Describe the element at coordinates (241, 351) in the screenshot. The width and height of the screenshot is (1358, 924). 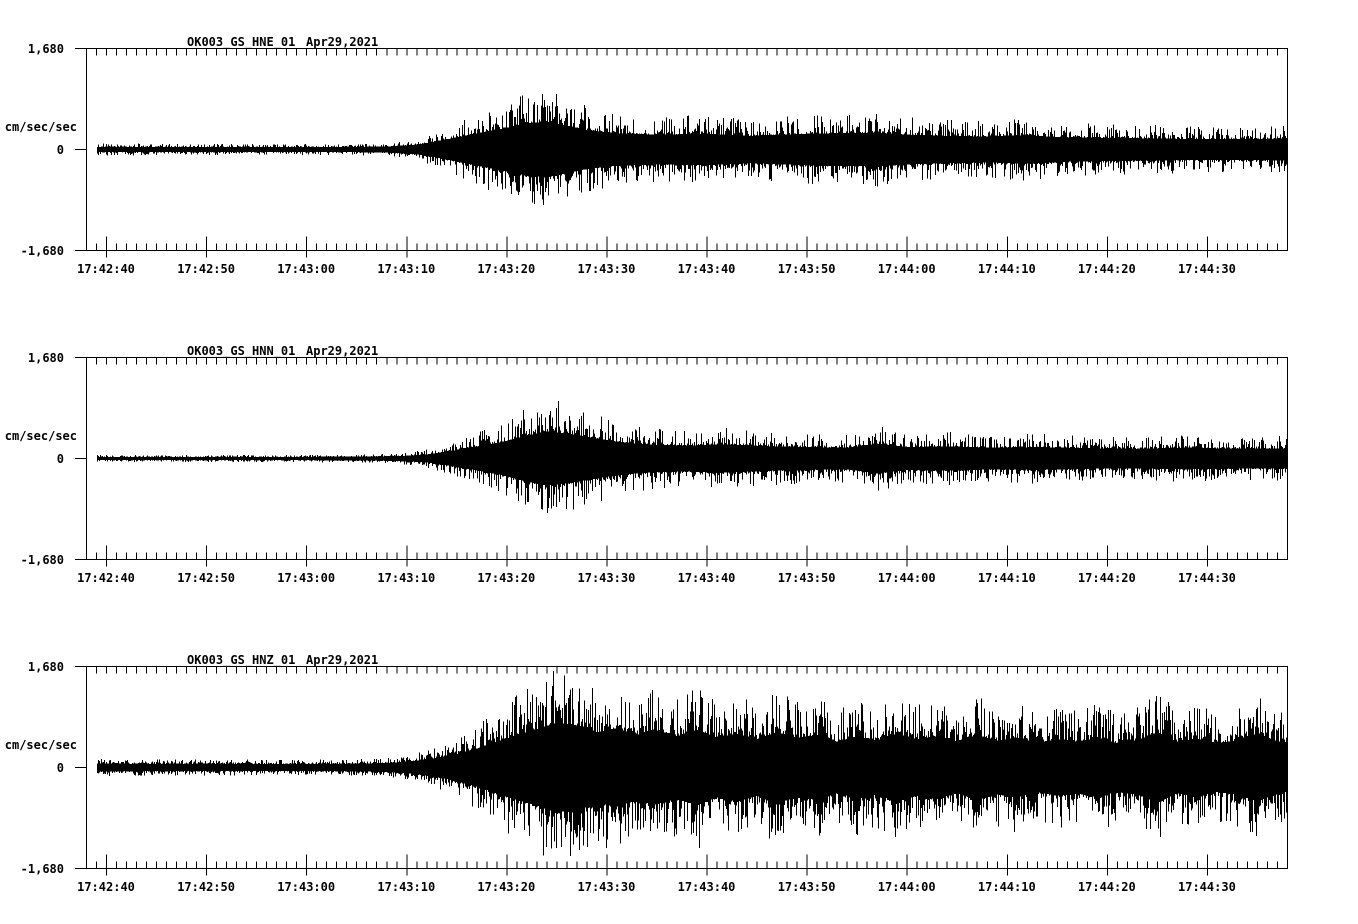
I see `panel-title-station: OK003_GS_HNN_01` at that location.